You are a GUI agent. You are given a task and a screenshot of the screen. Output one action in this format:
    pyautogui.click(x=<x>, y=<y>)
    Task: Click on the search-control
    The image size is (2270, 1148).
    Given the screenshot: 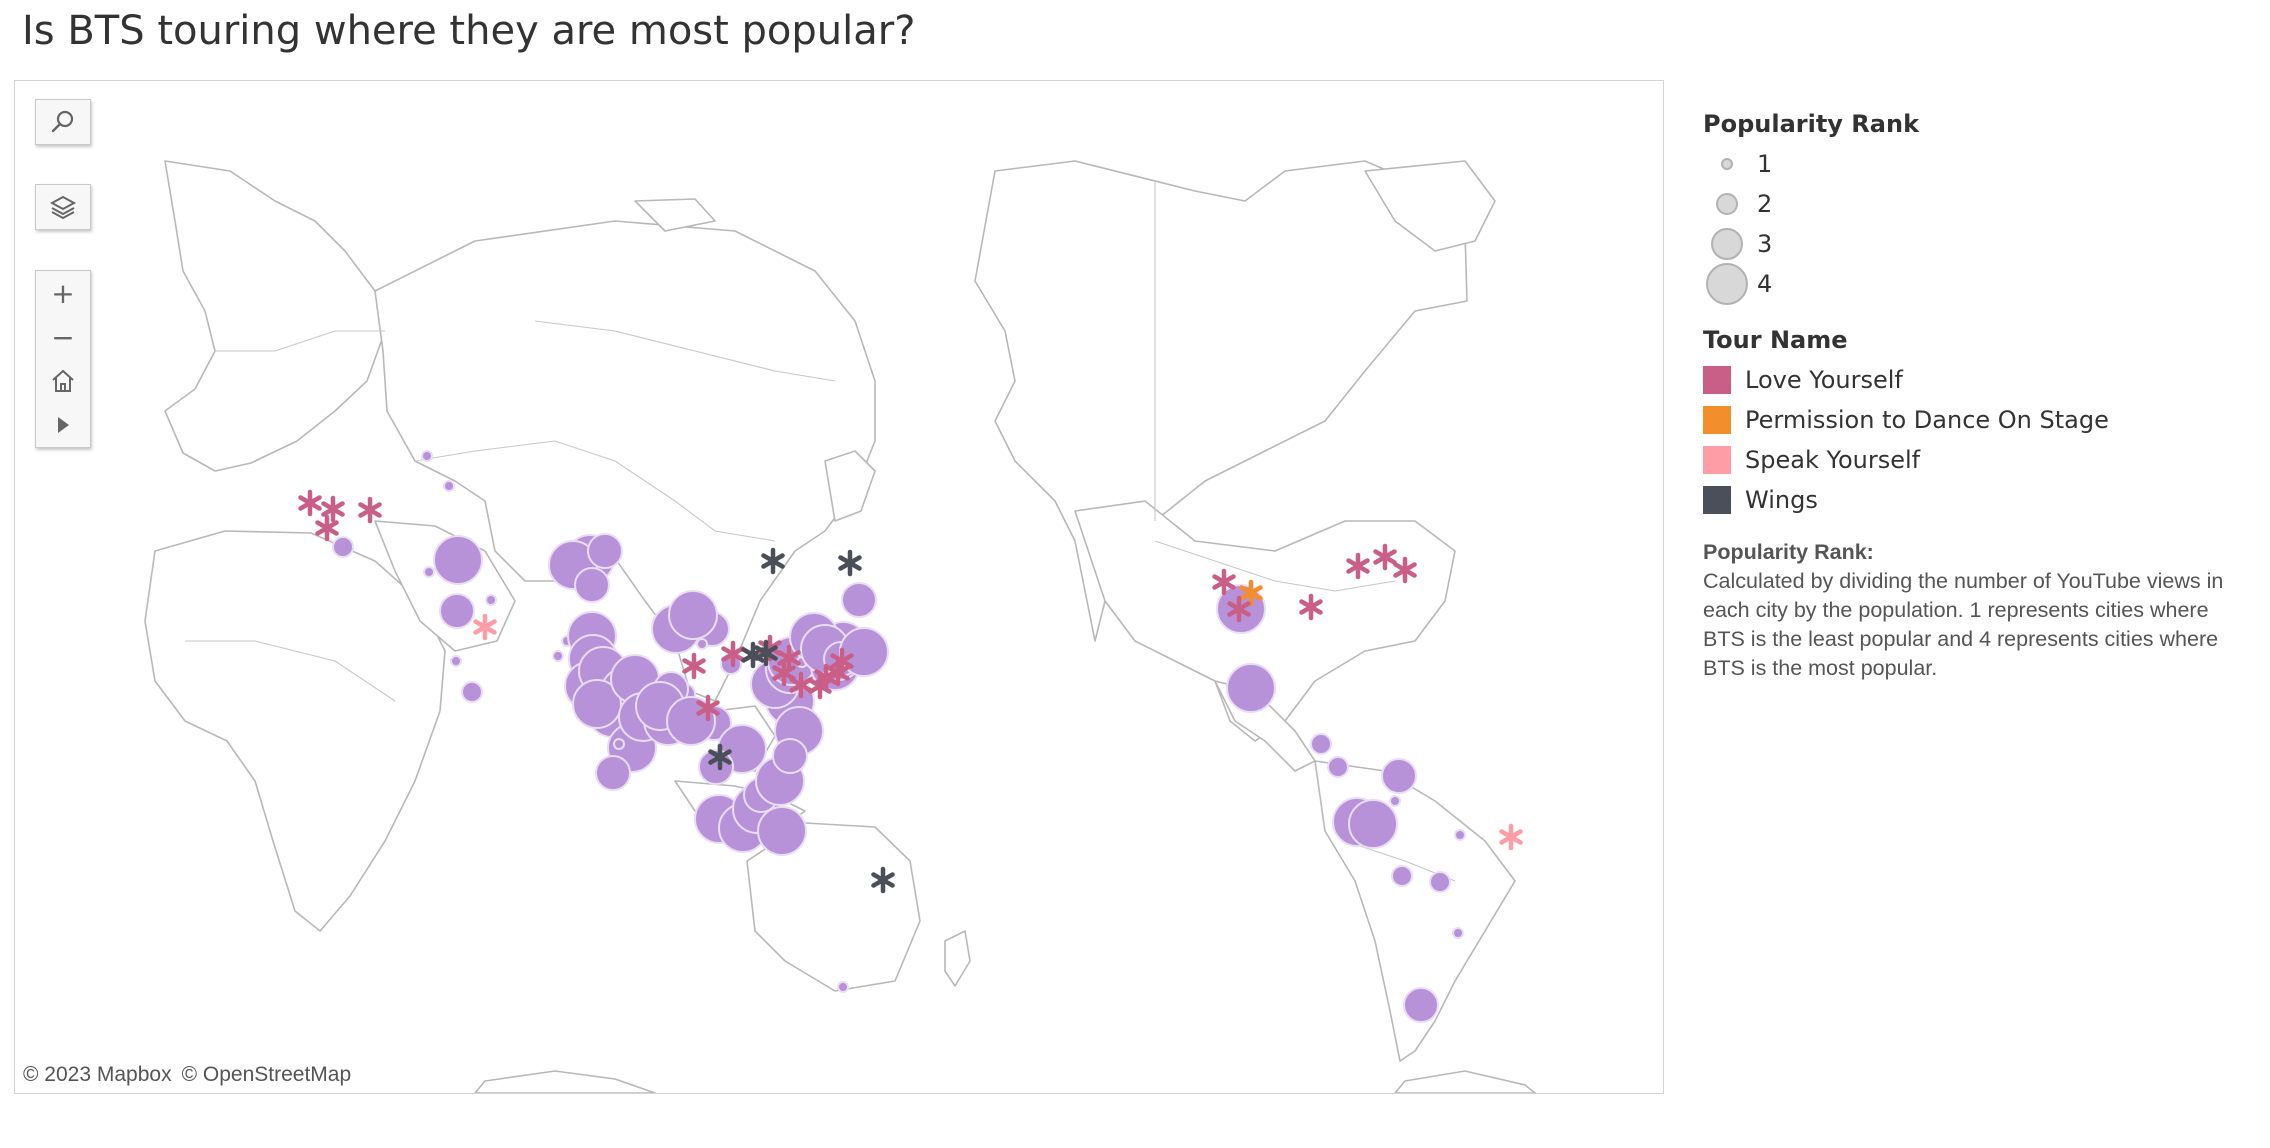 What is the action you would take?
    pyautogui.click(x=63, y=122)
    